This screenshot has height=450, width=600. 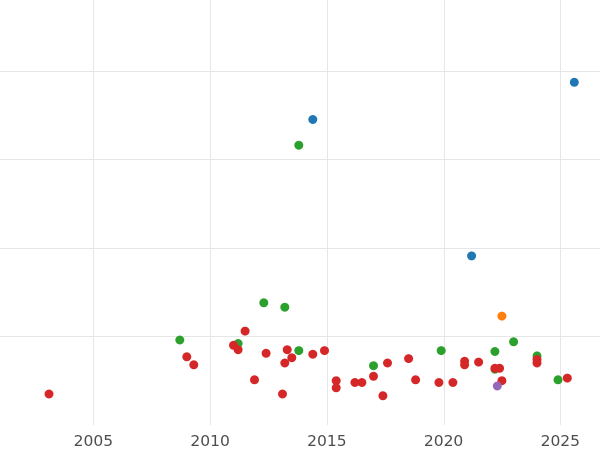 I want to click on x-tick-labels: 2005 2010 2015 2020 2025, so click(x=327, y=441).